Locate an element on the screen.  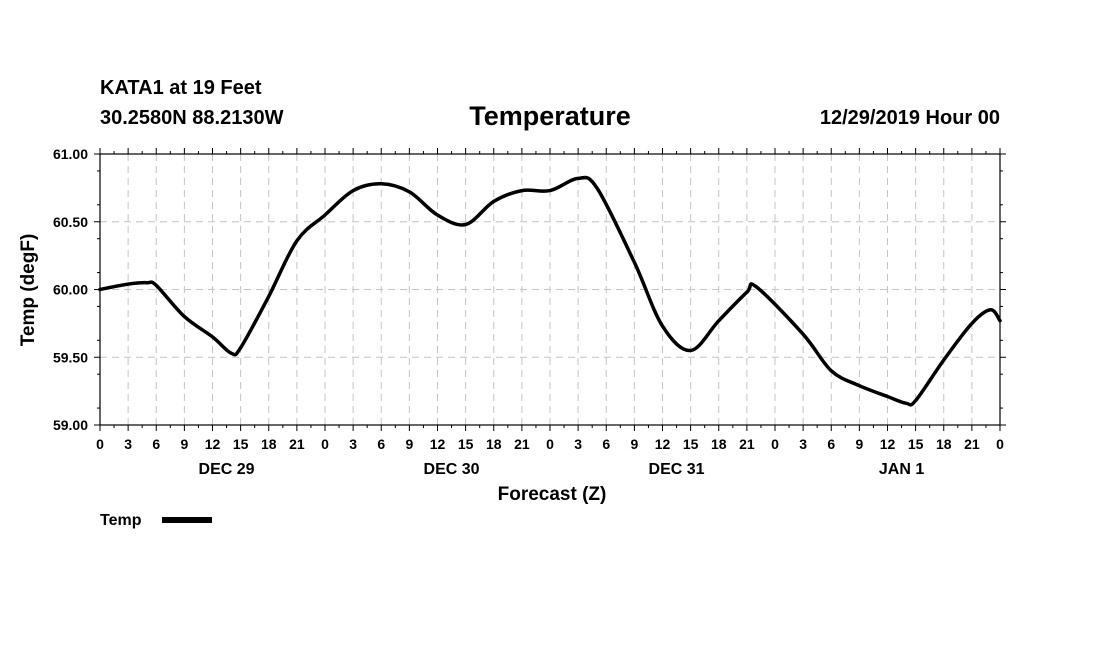
legend-label: Temp is located at coordinates (121, 520).